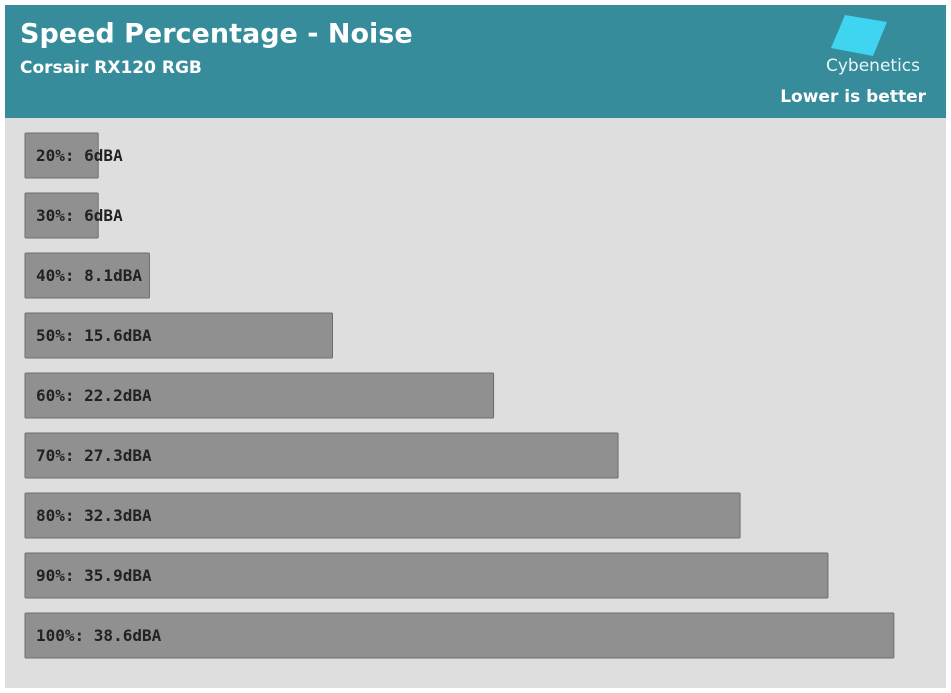 This screenshot has width=951, height=693. What do you see at coordinates (859, 35) in the screenshot?
I see `logo-icon` at bounding box center [859, 35].